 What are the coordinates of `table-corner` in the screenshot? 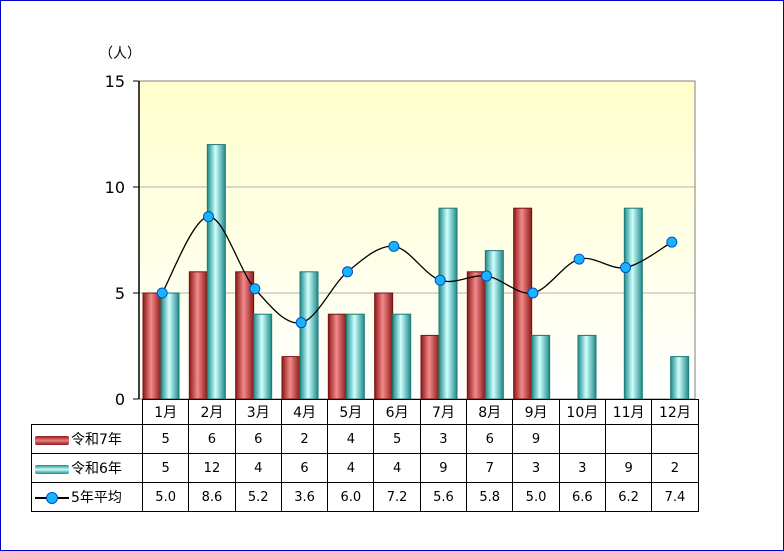 It's located at (87, 412).